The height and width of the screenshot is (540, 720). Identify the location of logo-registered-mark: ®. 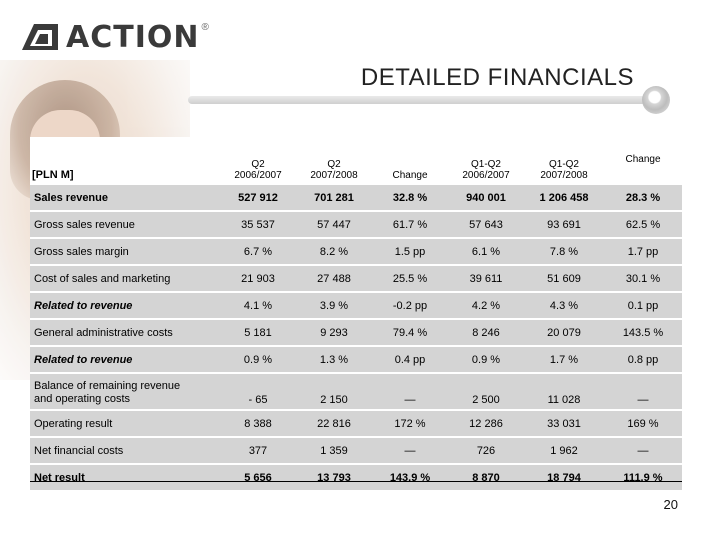
(205, 27).